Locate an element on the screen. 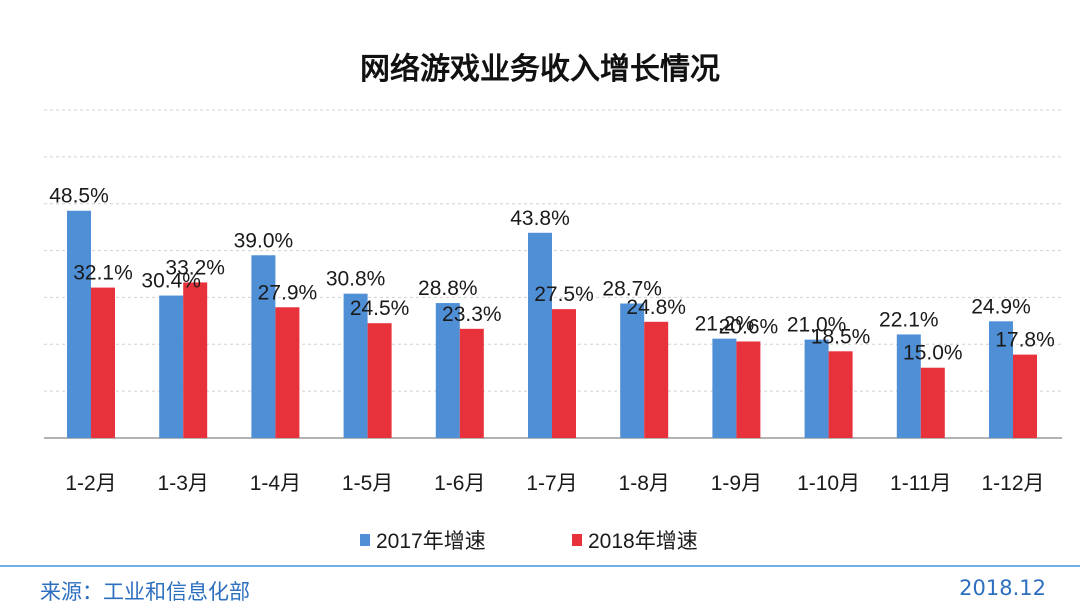  label-2018-1-5月: 24.5% is located at coordinates (380, 308).